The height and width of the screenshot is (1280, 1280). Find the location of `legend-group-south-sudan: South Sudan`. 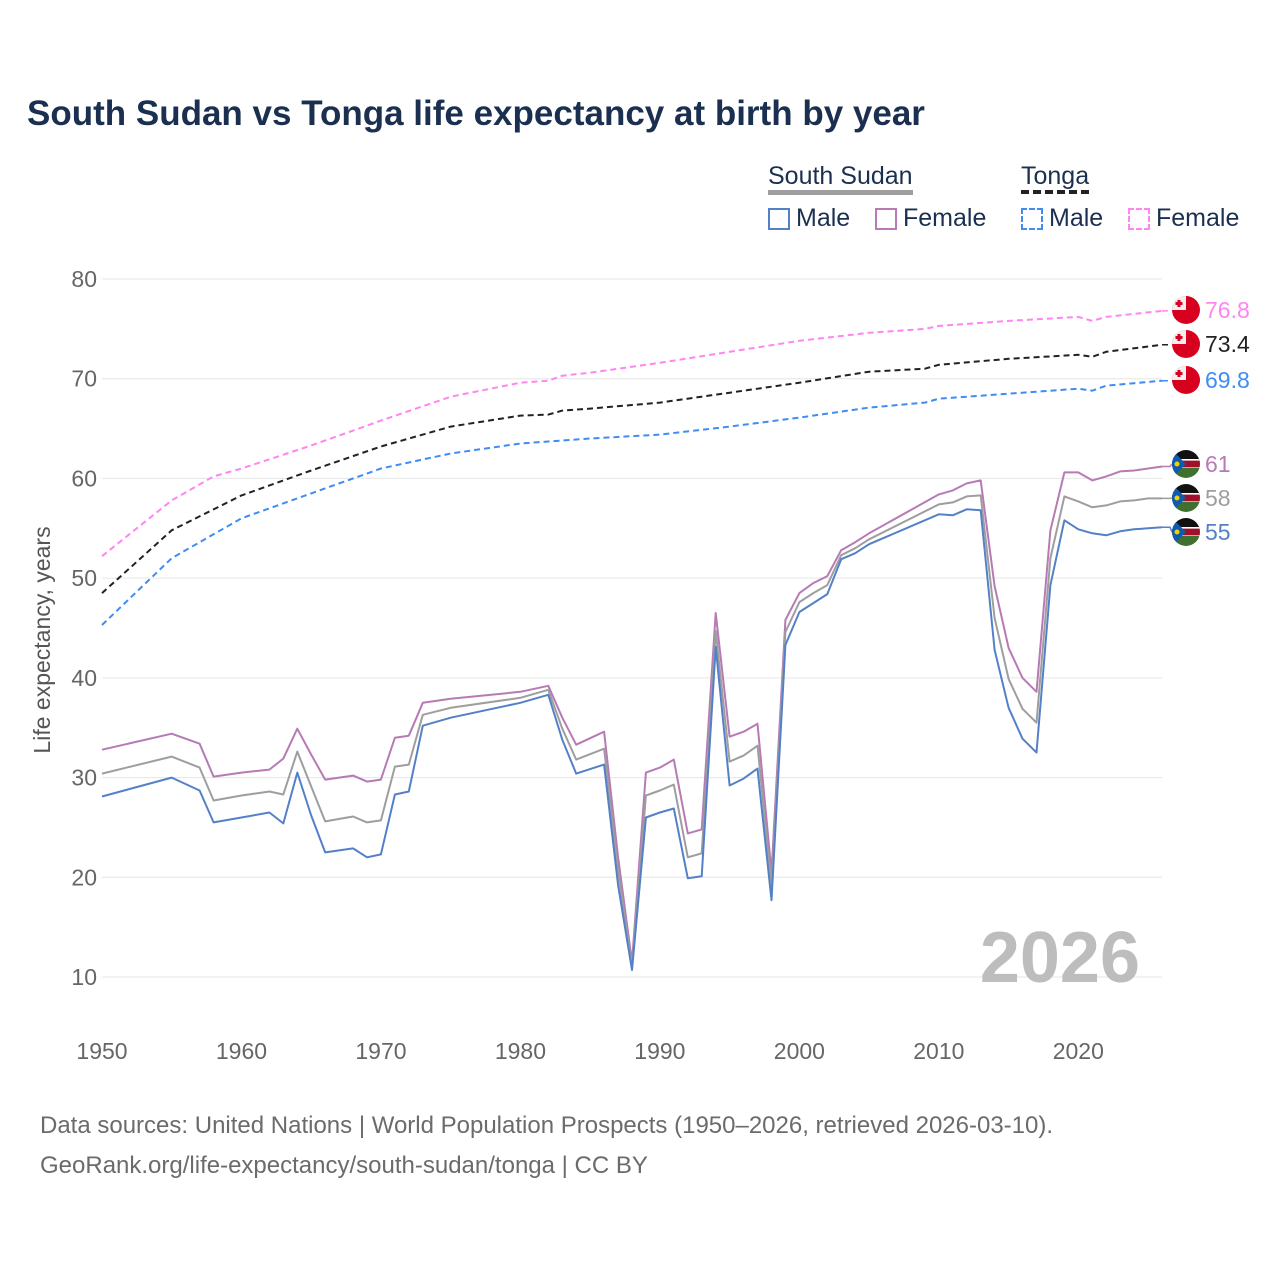

legend-group-south-sudan: South Sudan is located at coordinates (840, 178).